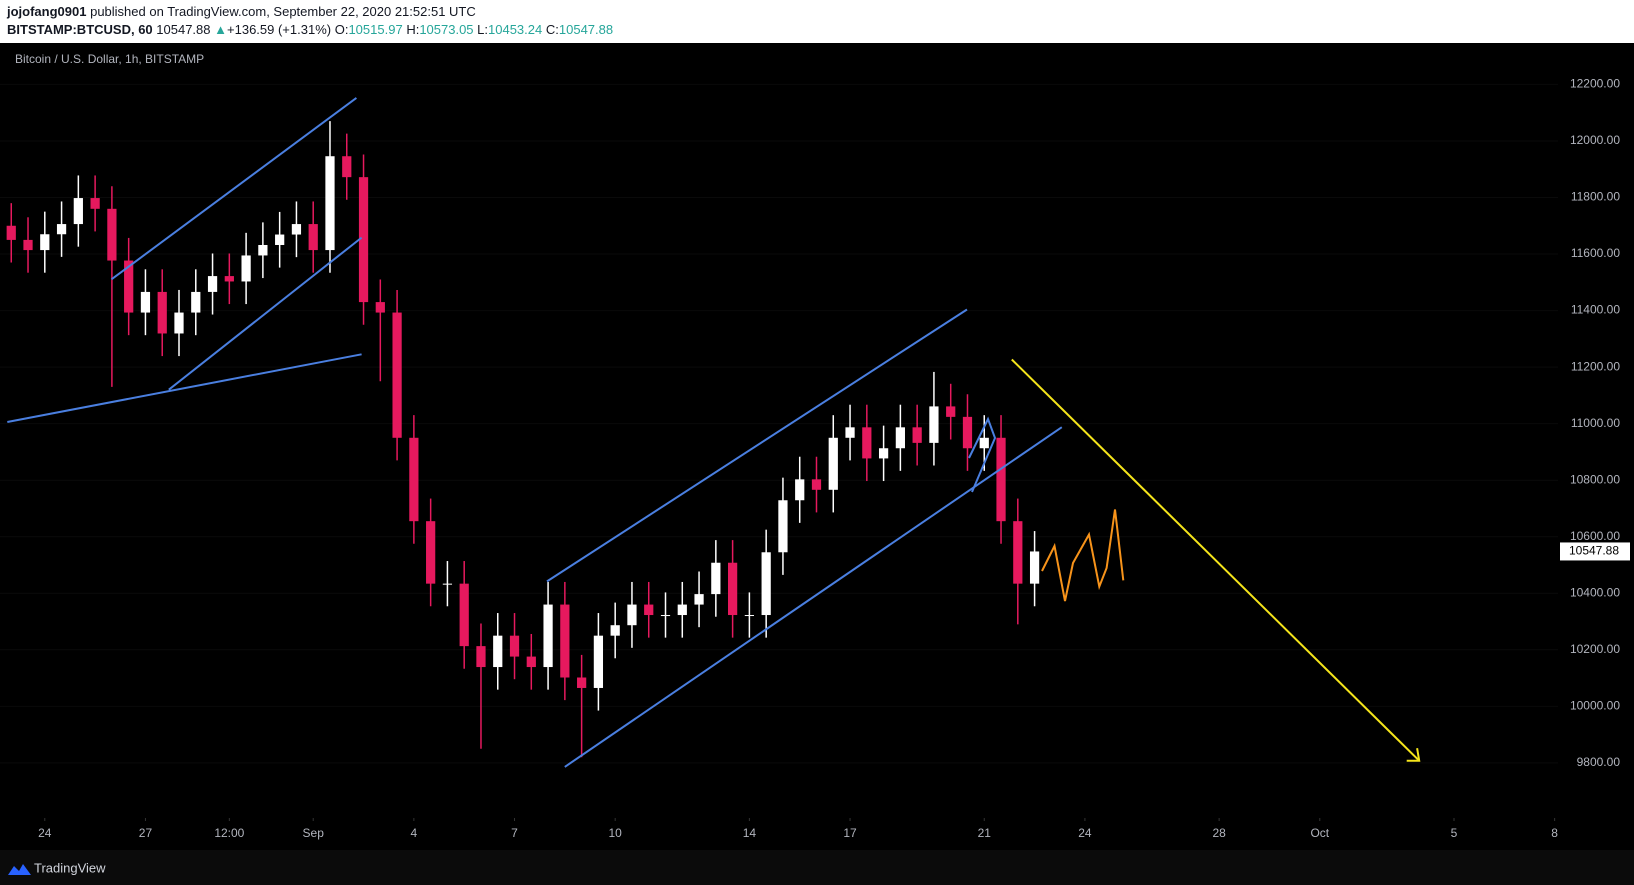 Image resolution: width=1634 pixels, height=885 pixels. What do you see at coordinates (221, 29) in the screenshot?
I see `arrow: ▲` at bounding box center [221, 29].